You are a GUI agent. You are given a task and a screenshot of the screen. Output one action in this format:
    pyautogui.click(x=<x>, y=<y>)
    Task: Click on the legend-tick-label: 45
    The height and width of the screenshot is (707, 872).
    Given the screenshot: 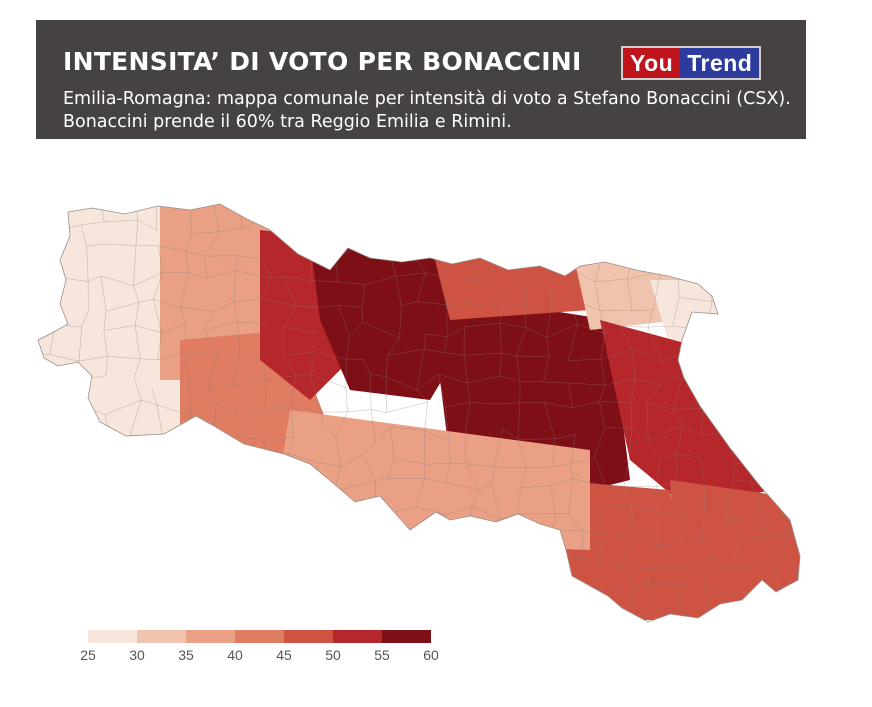 What is the action you would take?
    pyautogui.click(x=284, y=655)
    